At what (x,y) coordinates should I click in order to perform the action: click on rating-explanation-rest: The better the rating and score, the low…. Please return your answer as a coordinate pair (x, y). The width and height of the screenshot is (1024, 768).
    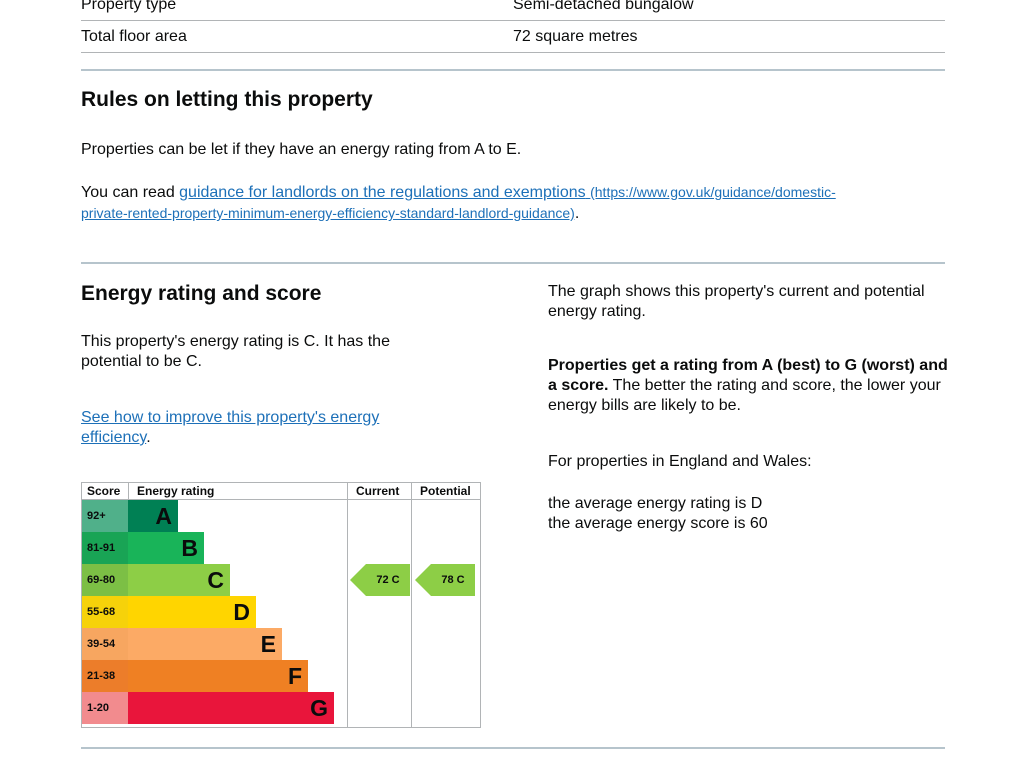
    Looking at the image, I should click on (744, 395).